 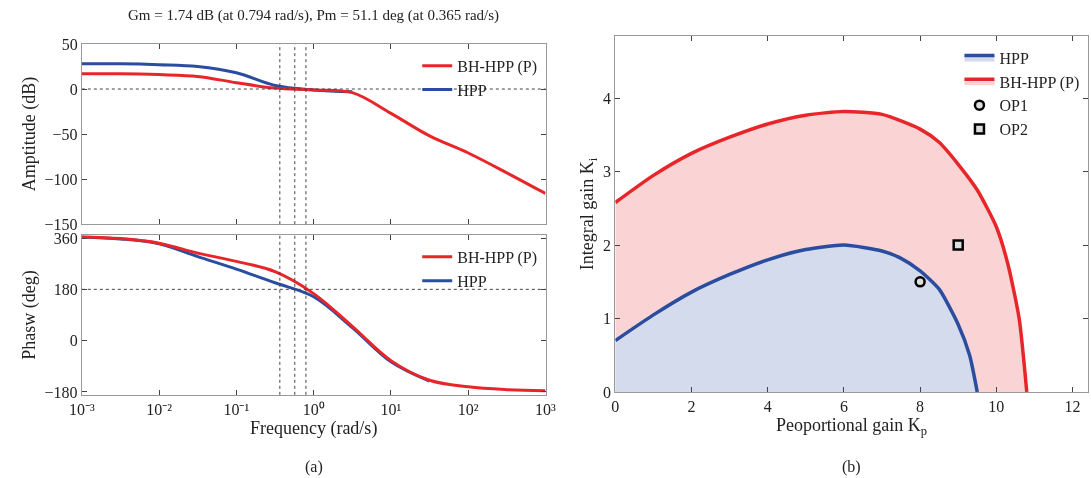 What do you see at coordinates (843, 407) in the screenshot?
I see `x-tick-label: 6` at bounding box center [843, 407].